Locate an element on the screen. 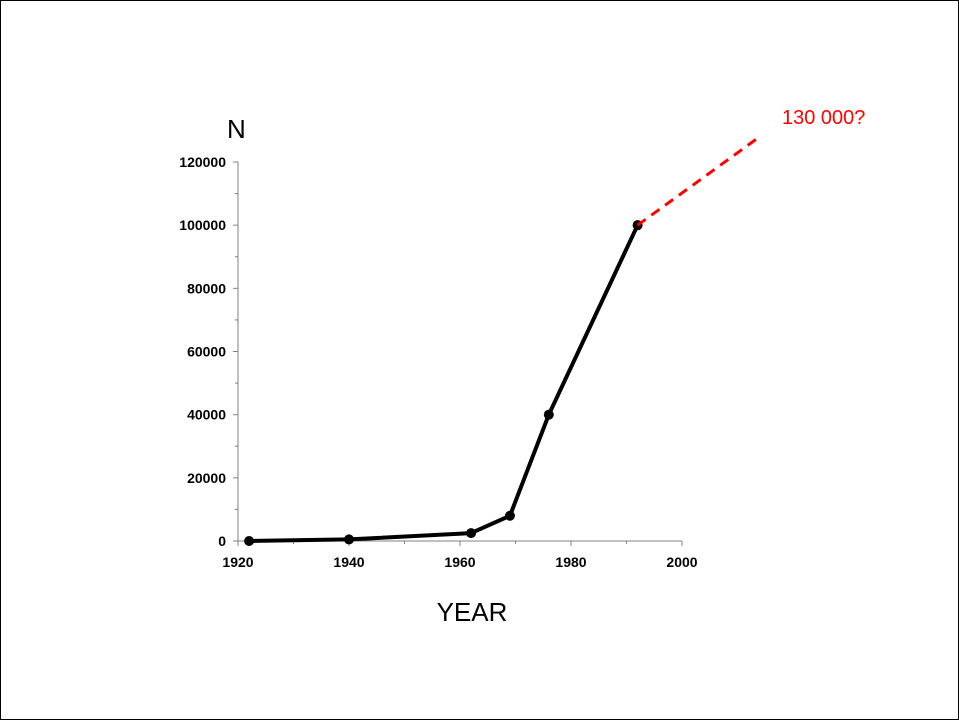 The width and height of the screenshot is (959, 720). y-tick-label: 0 is located at coordinates (222, 541).